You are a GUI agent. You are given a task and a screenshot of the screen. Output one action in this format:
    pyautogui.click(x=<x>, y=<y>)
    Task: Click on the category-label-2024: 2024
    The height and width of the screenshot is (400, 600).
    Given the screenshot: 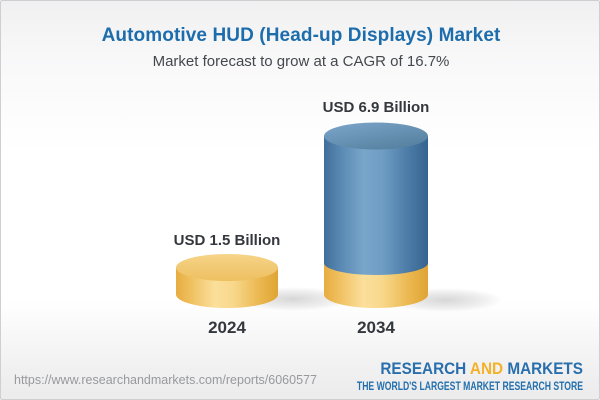 What is the action you would take?
    pyautogui.click(x=227, y=327)
    